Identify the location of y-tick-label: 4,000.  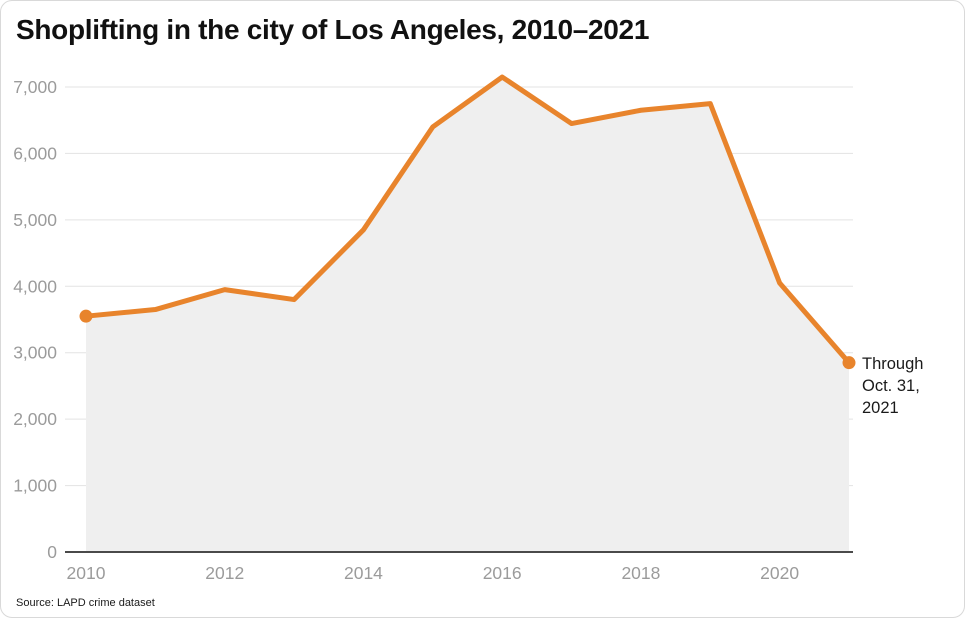
(35, 286).